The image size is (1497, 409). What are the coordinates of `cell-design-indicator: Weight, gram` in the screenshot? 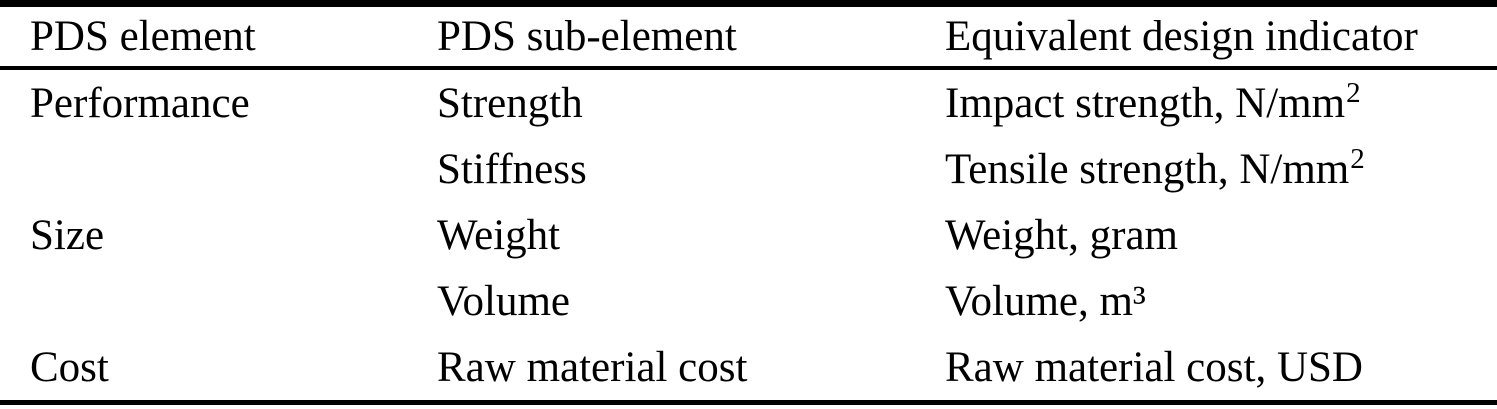 It's located at (1221, 235).